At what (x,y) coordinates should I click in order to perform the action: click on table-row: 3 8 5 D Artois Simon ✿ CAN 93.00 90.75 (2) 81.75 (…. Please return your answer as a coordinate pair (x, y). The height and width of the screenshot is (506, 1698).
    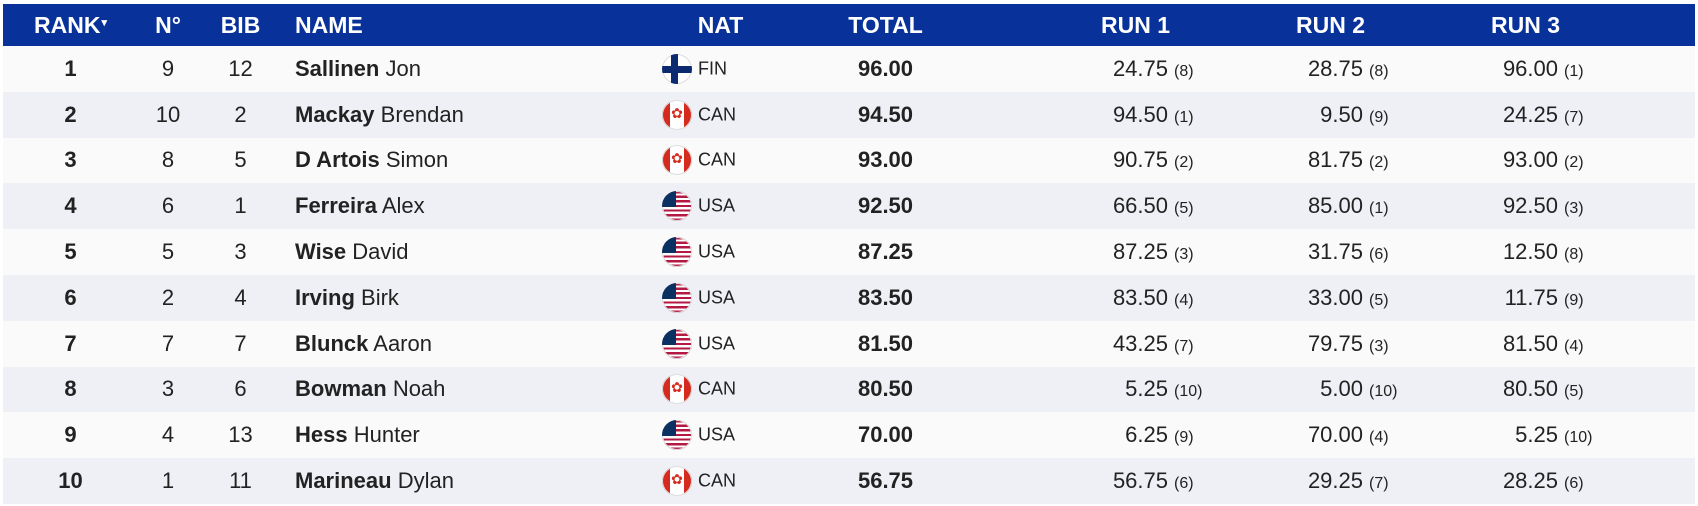
    Looking at the image, I should click on (849, 160).